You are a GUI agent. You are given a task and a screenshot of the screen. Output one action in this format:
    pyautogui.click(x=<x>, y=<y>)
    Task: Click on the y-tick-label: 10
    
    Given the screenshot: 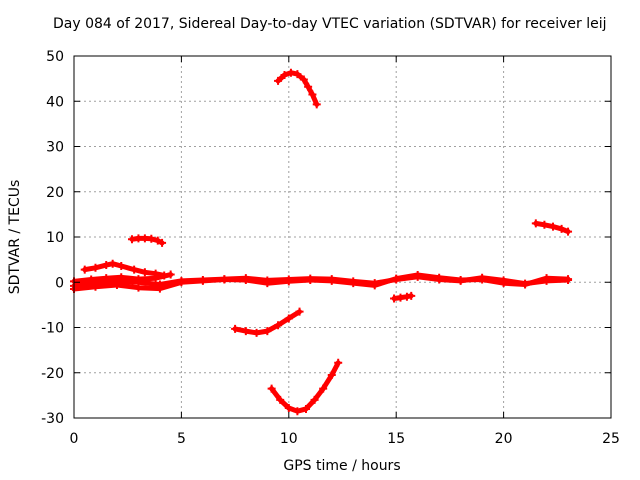 What is the action you would take?
    pyautogui.click(x=55, y=238)
    